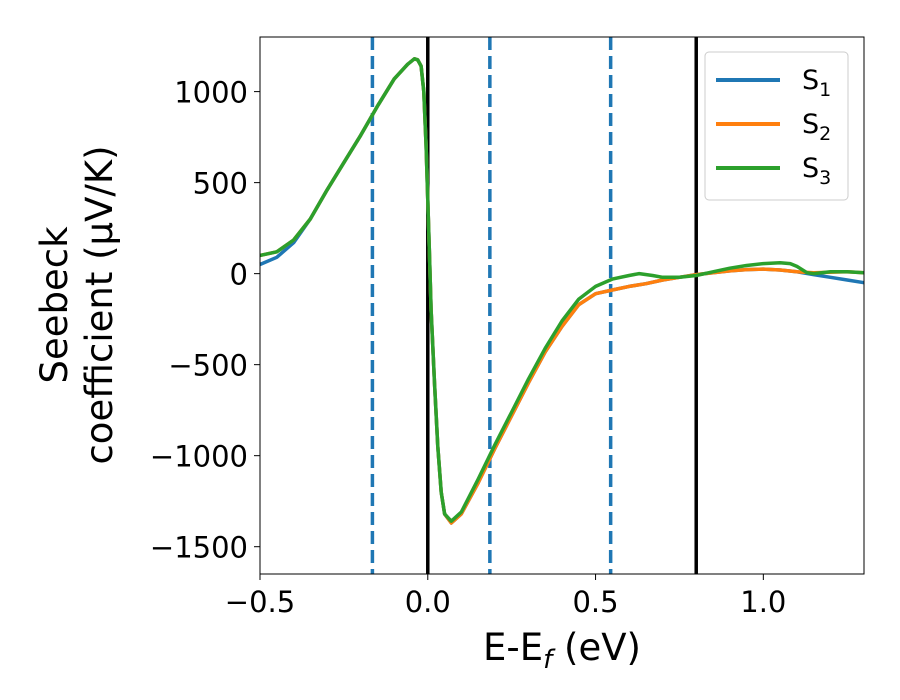 The width and height of the screenshot is (900, 700). Describe the element at coordinates (825, 134) in the screenshot. I see `legend-entry-subscript: 2` at that location.